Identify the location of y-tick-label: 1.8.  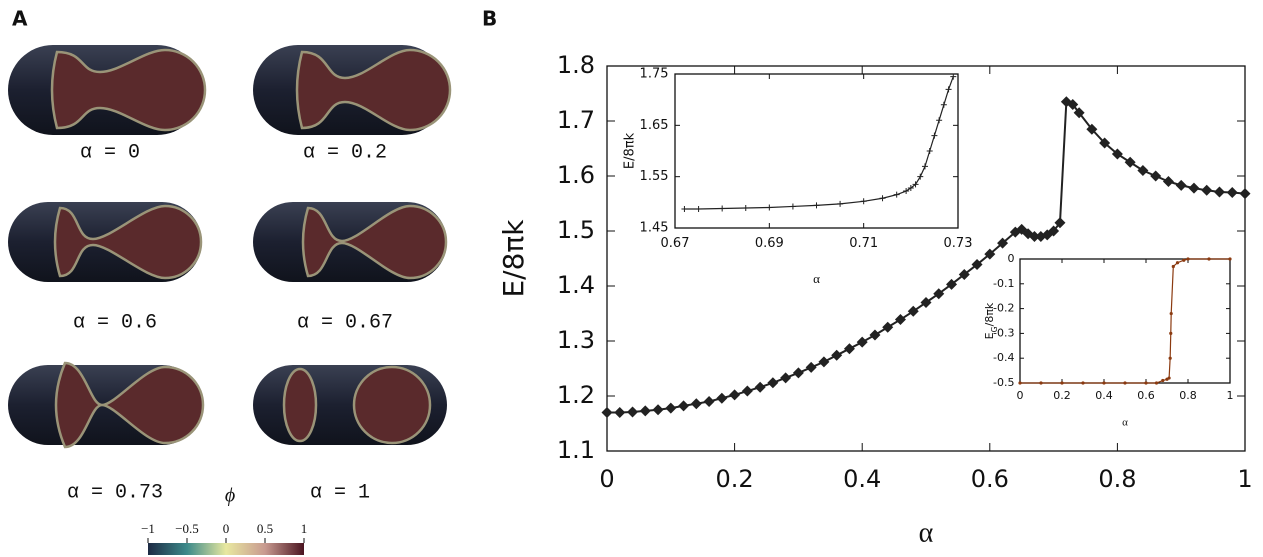
(576, 65).